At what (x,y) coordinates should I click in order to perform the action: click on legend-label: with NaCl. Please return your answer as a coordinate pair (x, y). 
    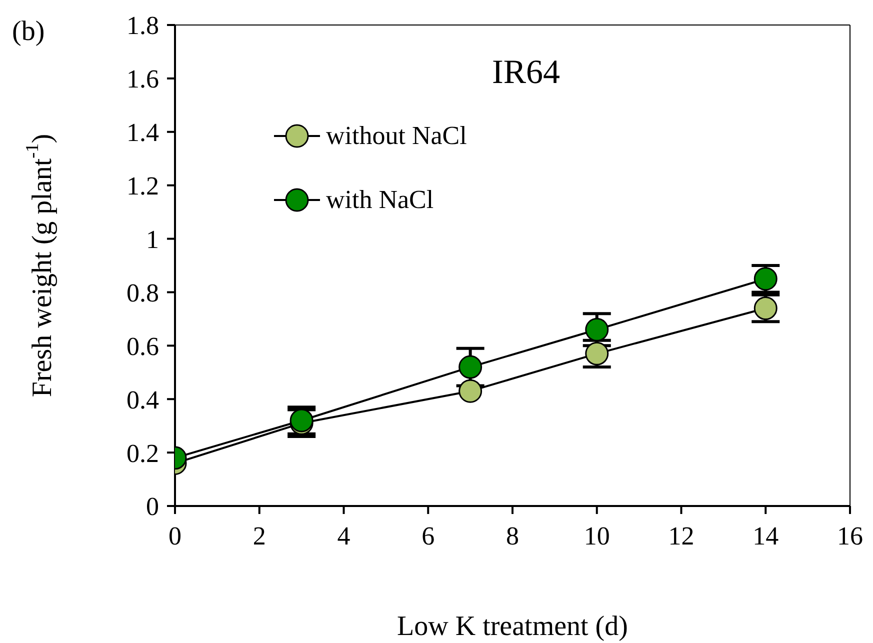
    Looking at the image, I should click on (380, 200).